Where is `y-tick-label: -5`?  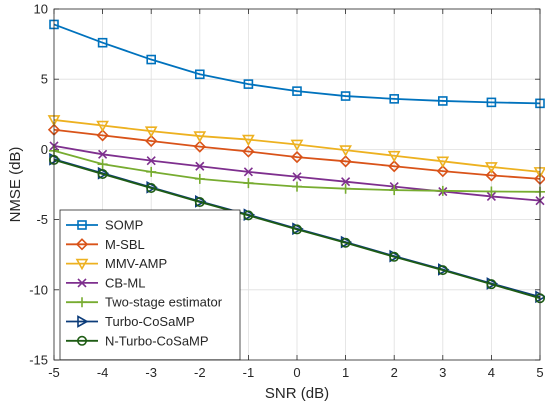
y-tick-label: -5 is located at coordinates (42, 219).